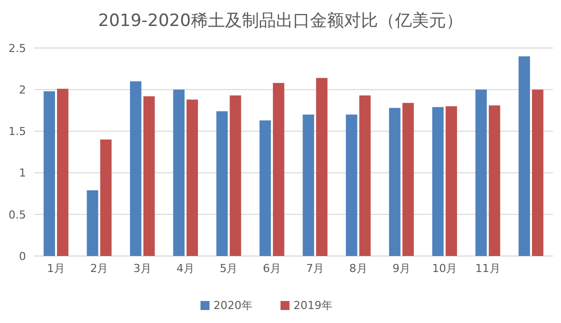 Image resolution: width=561 pixels, height=323 pixels. I want to click on legend-label: 2019年, so click(313, 305).